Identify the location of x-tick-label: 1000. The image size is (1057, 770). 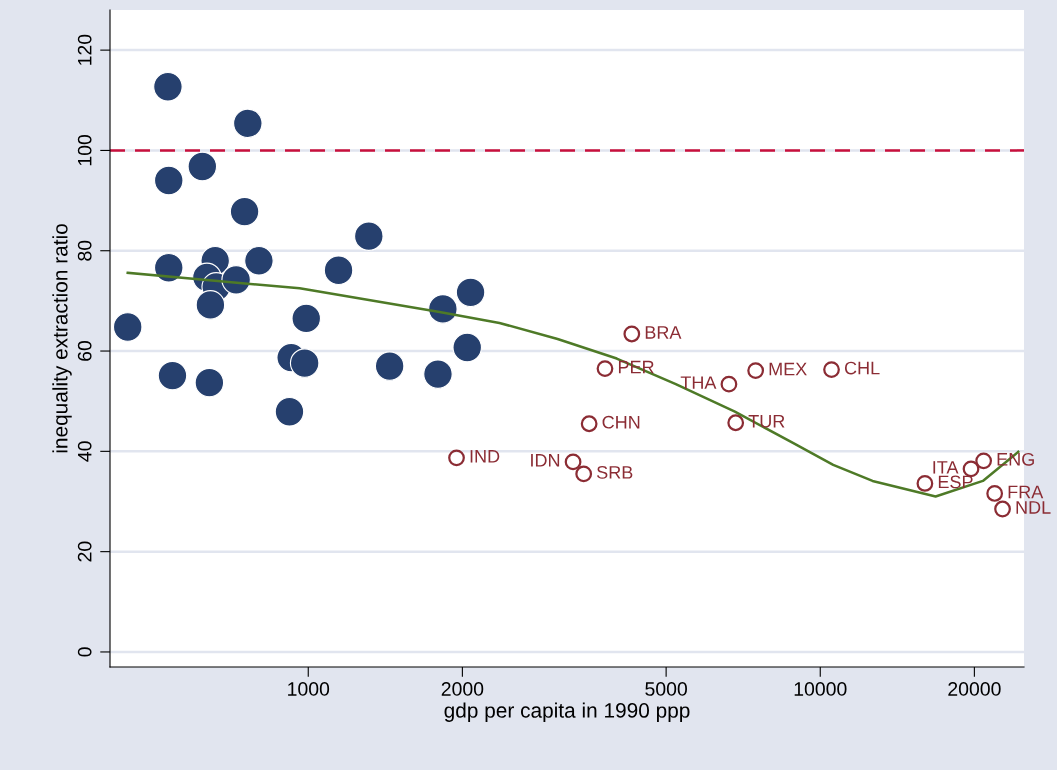
(309, 689).